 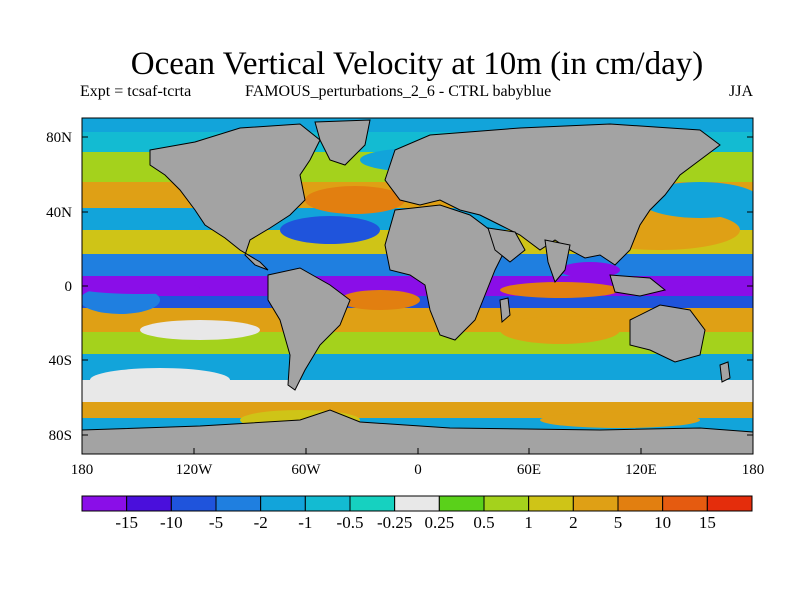 I want to click on colorbar-label: 5, so click(x=618, y=522).